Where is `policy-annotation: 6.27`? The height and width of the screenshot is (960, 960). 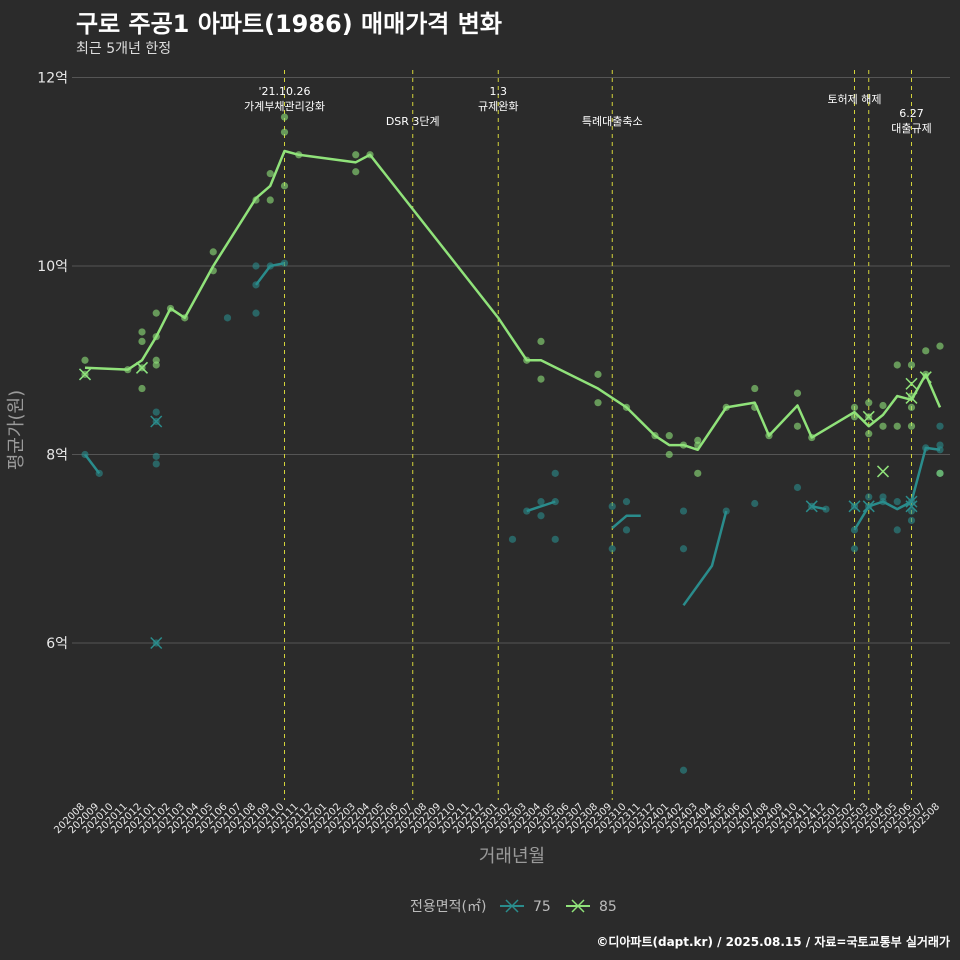 policy-annotation: 6.27 is located at coordinates (911, 113).